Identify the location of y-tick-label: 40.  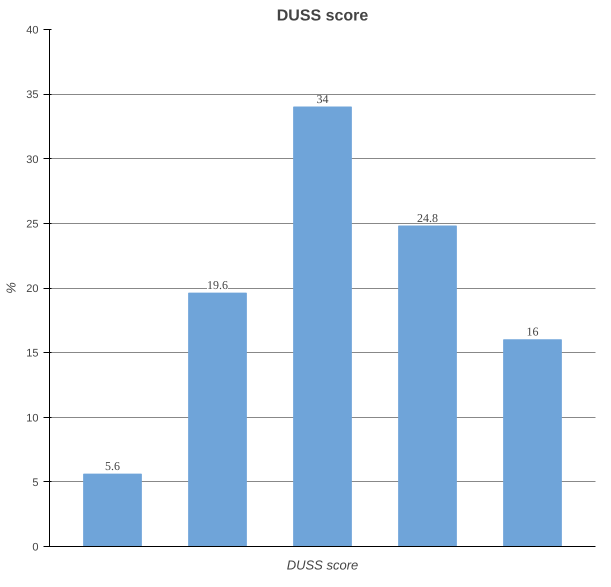
(32, 30).